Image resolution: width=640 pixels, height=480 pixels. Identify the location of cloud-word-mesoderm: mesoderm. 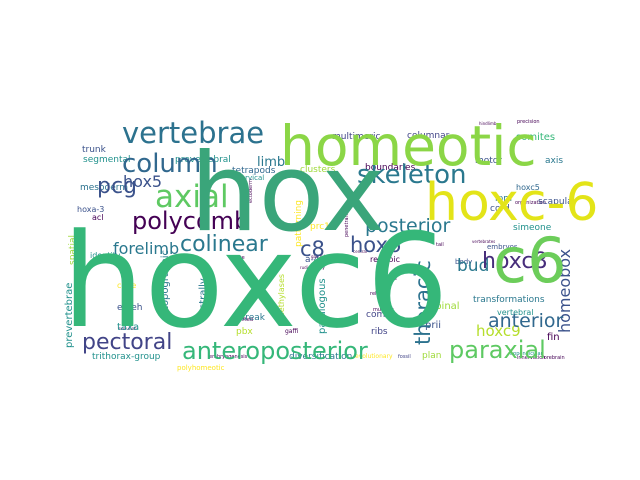
(104, 188).